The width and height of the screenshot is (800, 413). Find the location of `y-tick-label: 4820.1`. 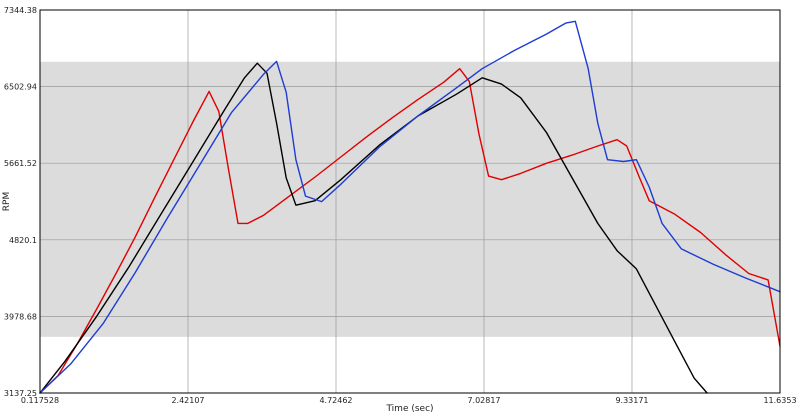

y-tick-label: 4820.1 is located at coordinates (23, 240).